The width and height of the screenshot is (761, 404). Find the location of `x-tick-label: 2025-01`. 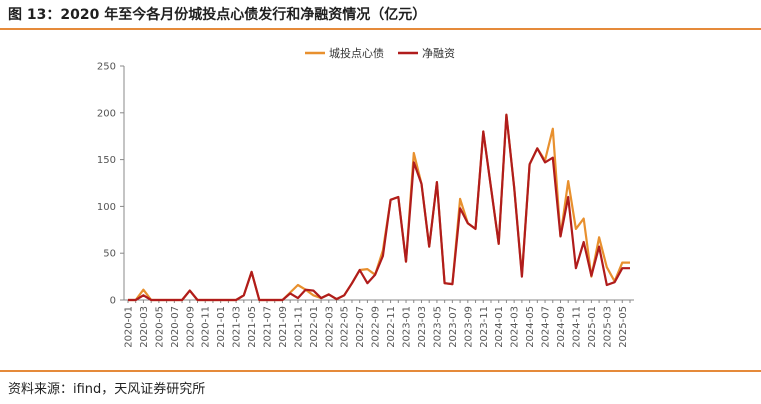

x-tick-label: 2025-01 is located at coordinates (592, 327).